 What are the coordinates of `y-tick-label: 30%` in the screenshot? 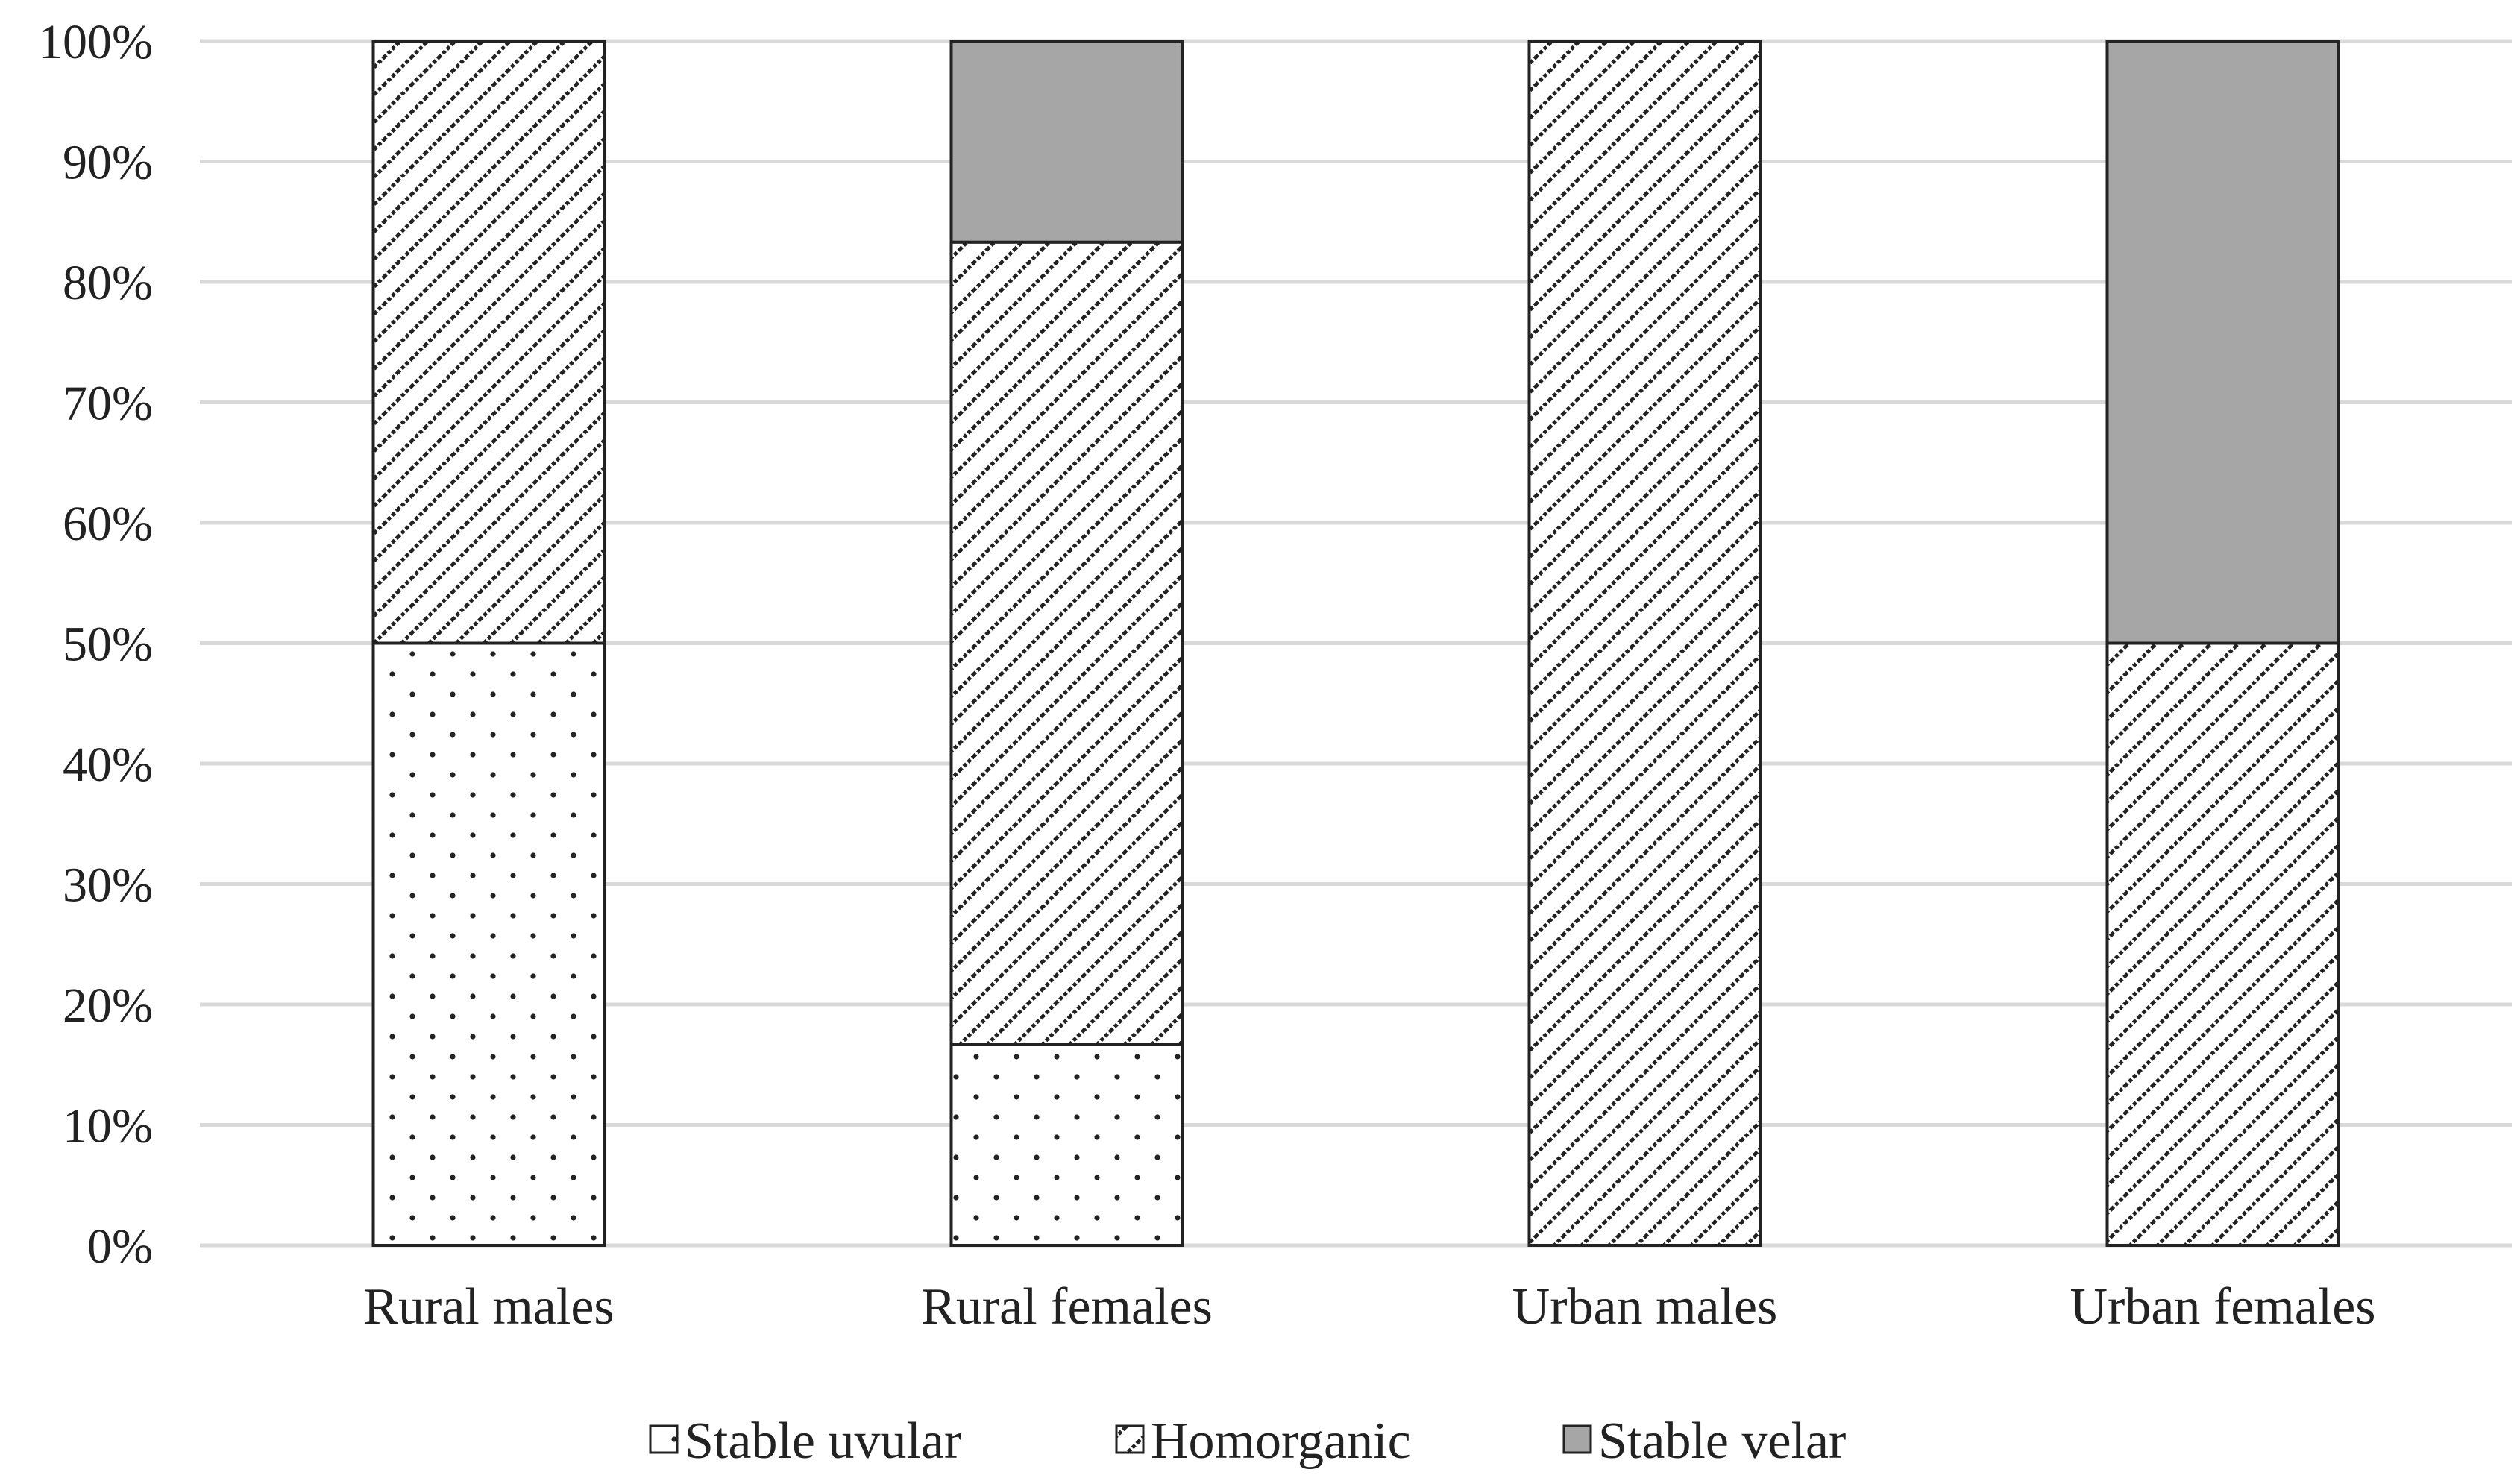 It's located at (108, 886).